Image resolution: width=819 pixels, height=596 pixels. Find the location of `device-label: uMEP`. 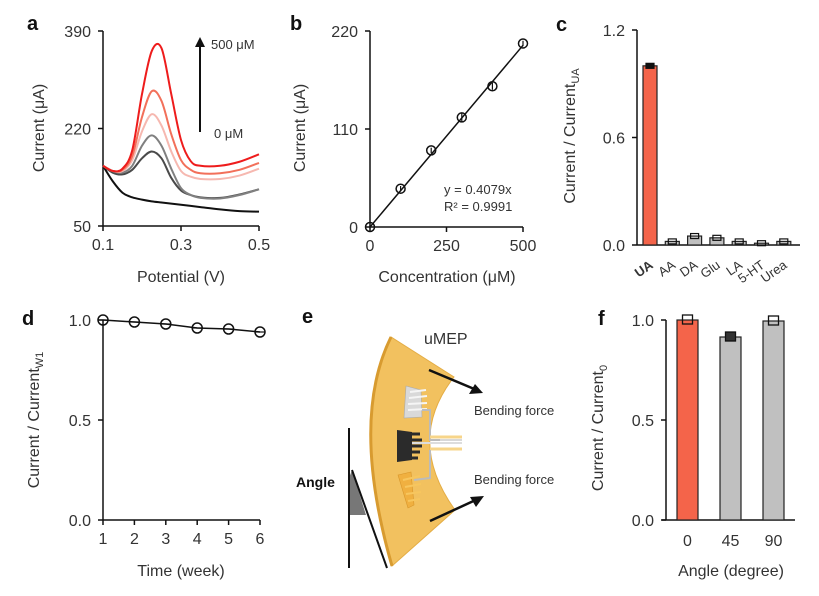

device-label: uMEP is located at coordinates (446, 339).